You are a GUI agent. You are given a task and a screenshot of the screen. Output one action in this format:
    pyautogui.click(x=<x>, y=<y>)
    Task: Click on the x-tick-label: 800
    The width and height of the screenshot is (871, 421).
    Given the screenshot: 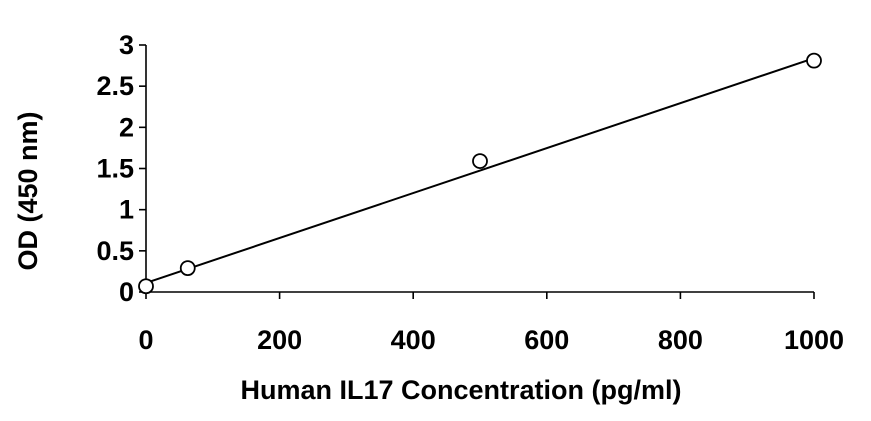 What is the action you would take?
    pyautogui.click(x=680, y=340)
    